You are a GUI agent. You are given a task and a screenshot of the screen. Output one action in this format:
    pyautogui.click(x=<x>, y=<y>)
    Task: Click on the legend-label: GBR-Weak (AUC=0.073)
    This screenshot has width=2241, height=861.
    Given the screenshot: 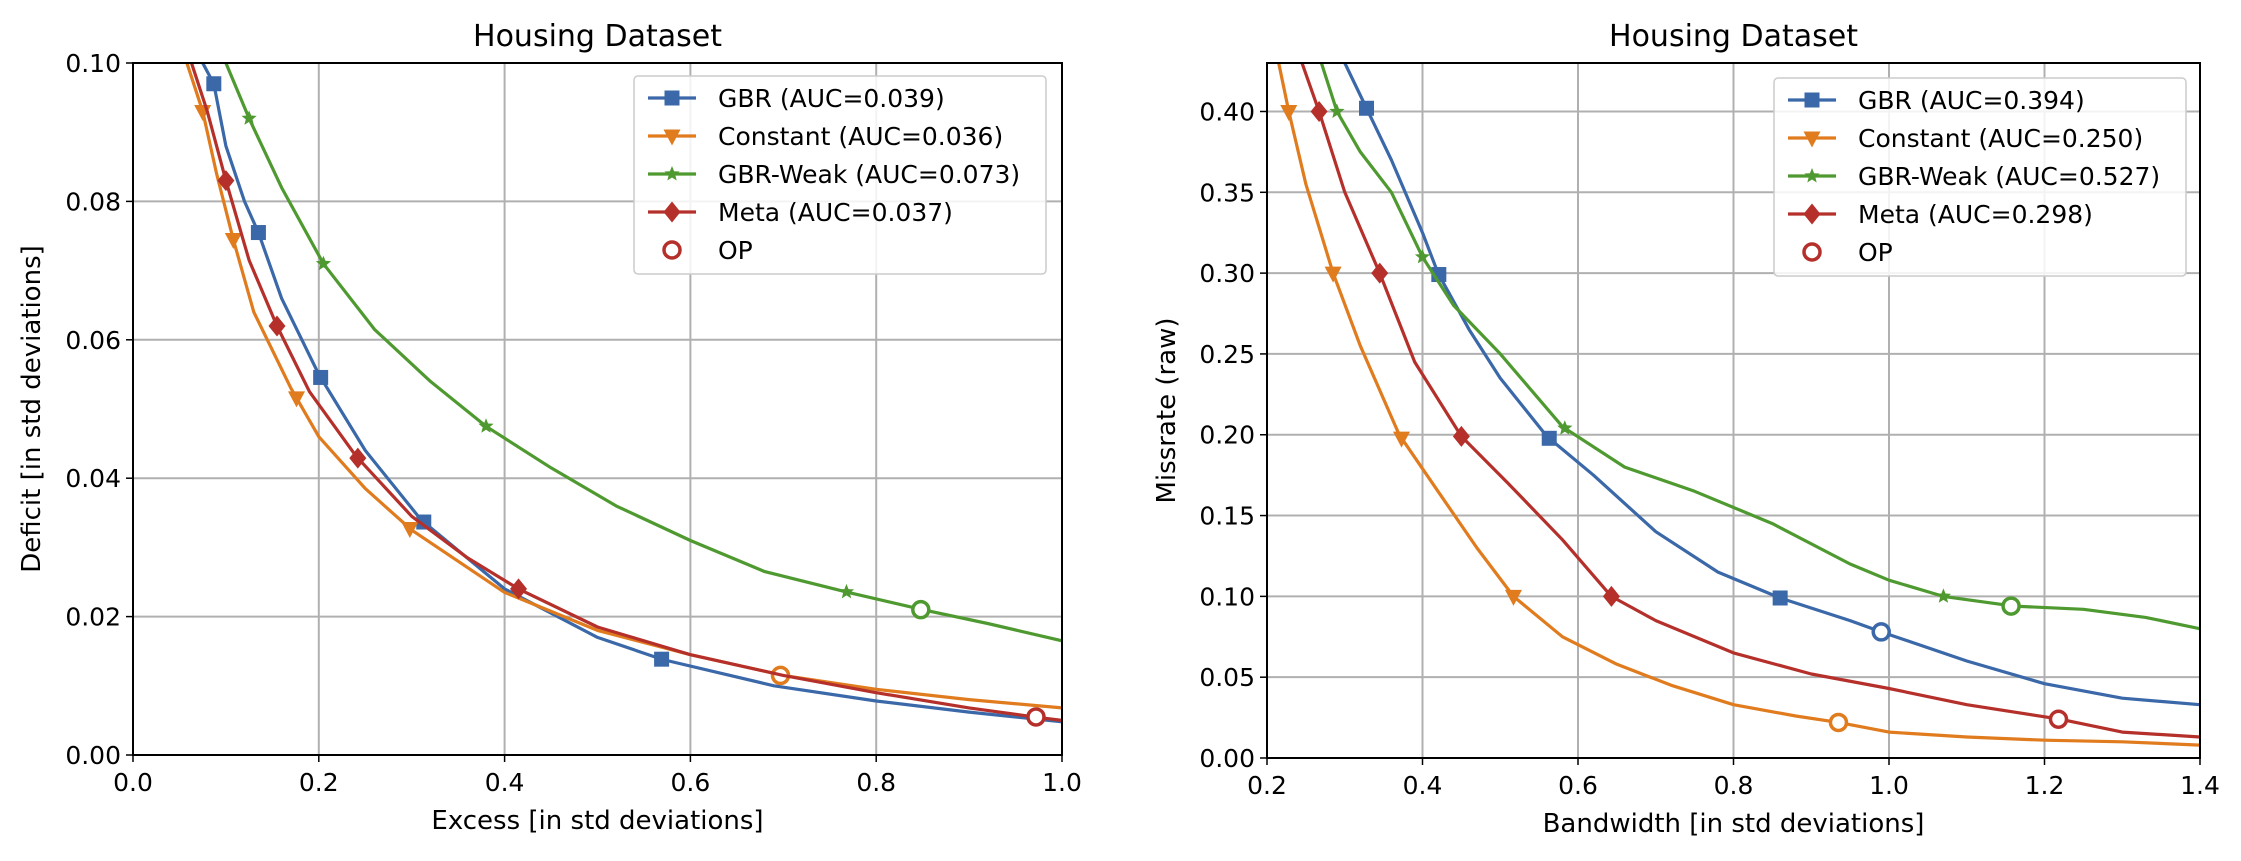 What is the action you would take?
    pyautogui.click(x=869, y=174)
    